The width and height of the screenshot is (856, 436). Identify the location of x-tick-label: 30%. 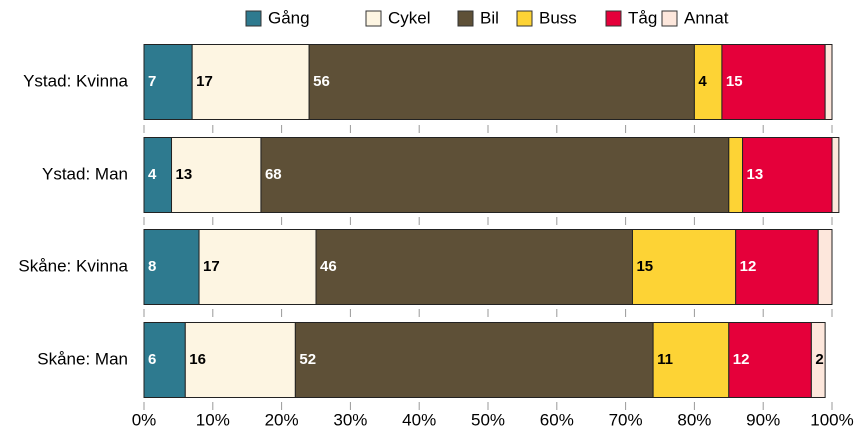
(350, 419).